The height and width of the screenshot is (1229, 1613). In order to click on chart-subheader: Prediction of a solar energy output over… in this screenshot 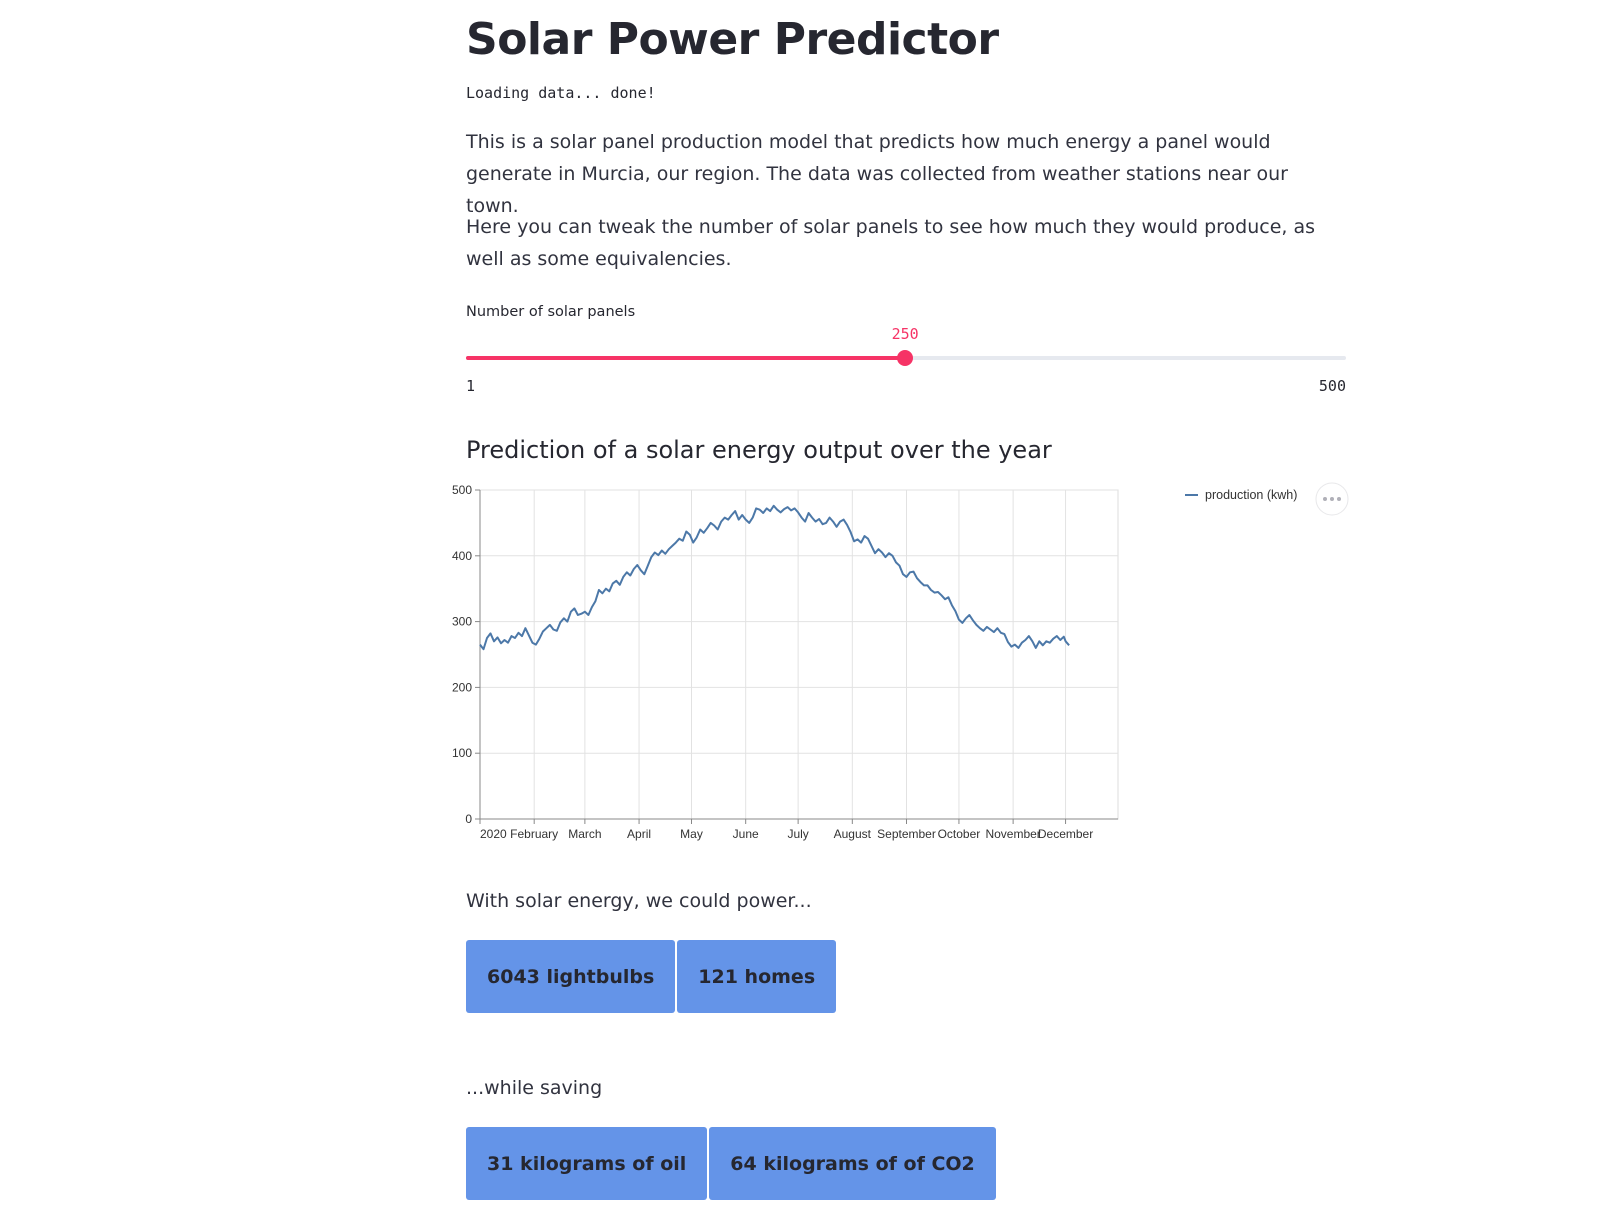, I will do `click(759, 450)`.